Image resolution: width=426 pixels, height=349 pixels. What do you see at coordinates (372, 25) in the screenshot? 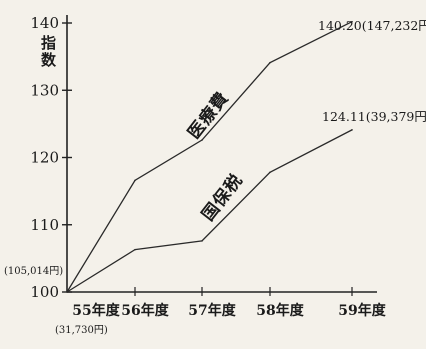
I see `end-label-medical-cost: 140.20(147,232円)` at bounding box center [372, 25].